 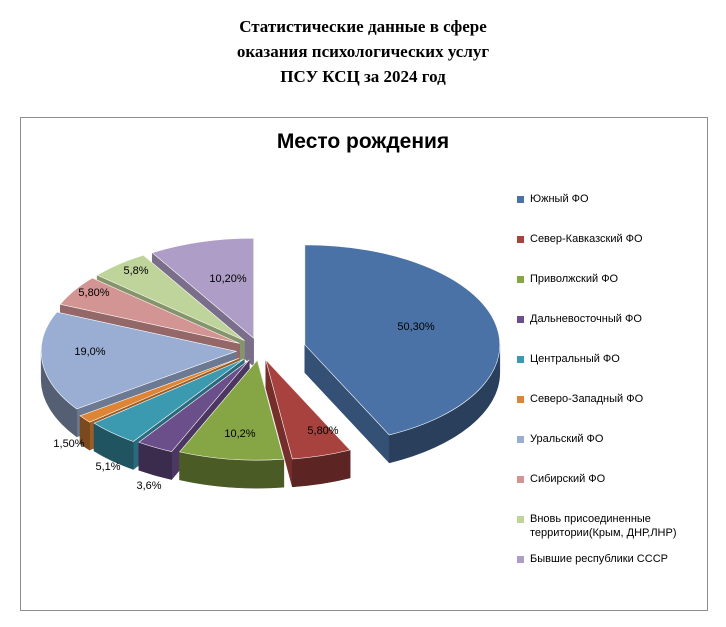 I want to click on legend-item: Бывшие республики СССР, so click(x=612, y=559).